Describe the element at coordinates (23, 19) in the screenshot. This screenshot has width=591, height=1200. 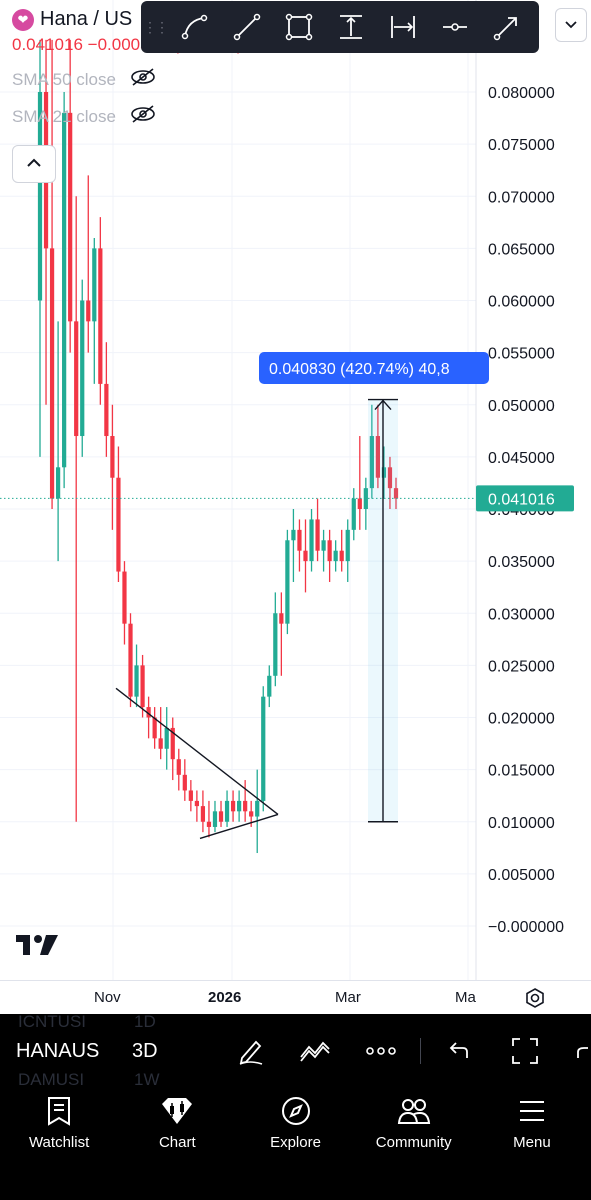
I see `hana-logo-icon: ❤` at that location.